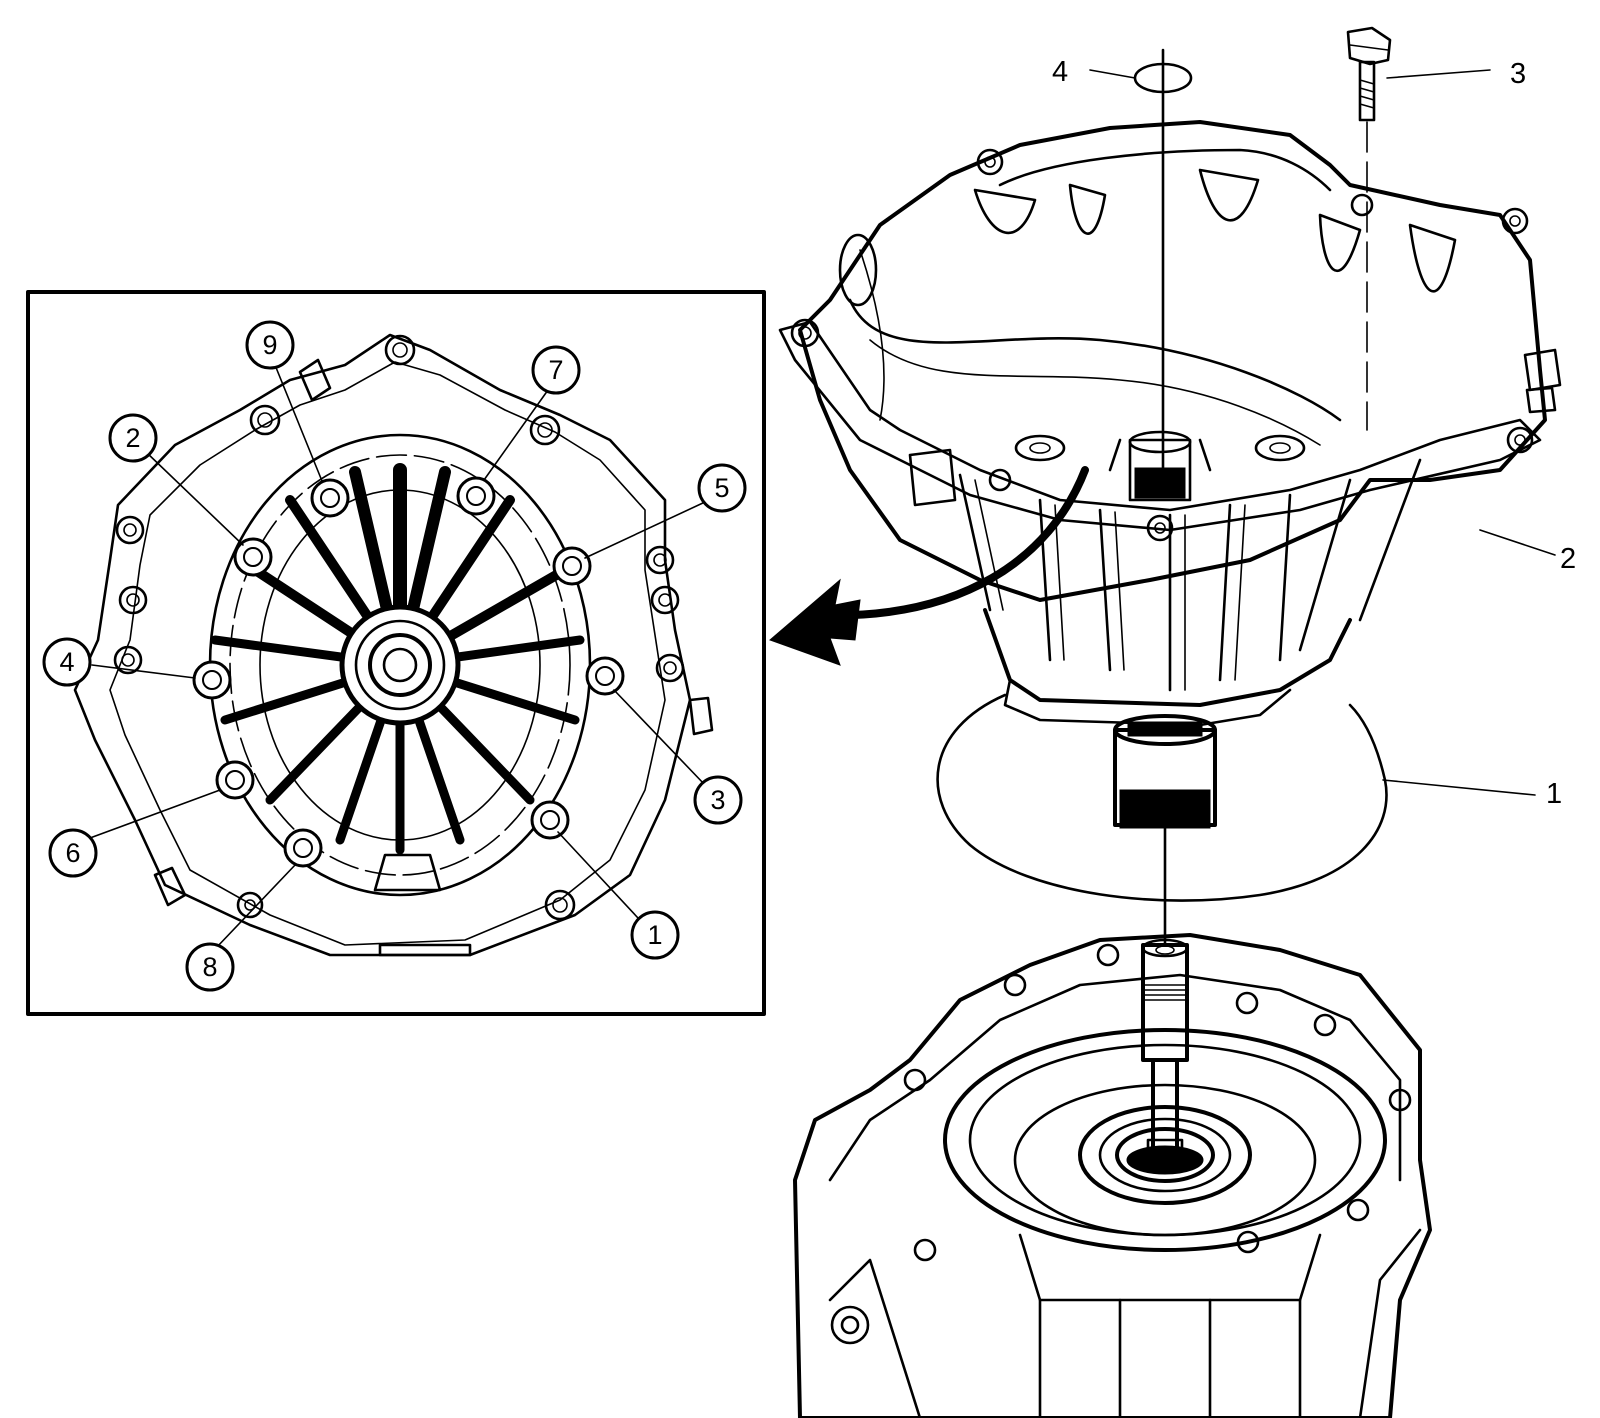  I want to click on callout-2-label: 2, so click(1568, 559).